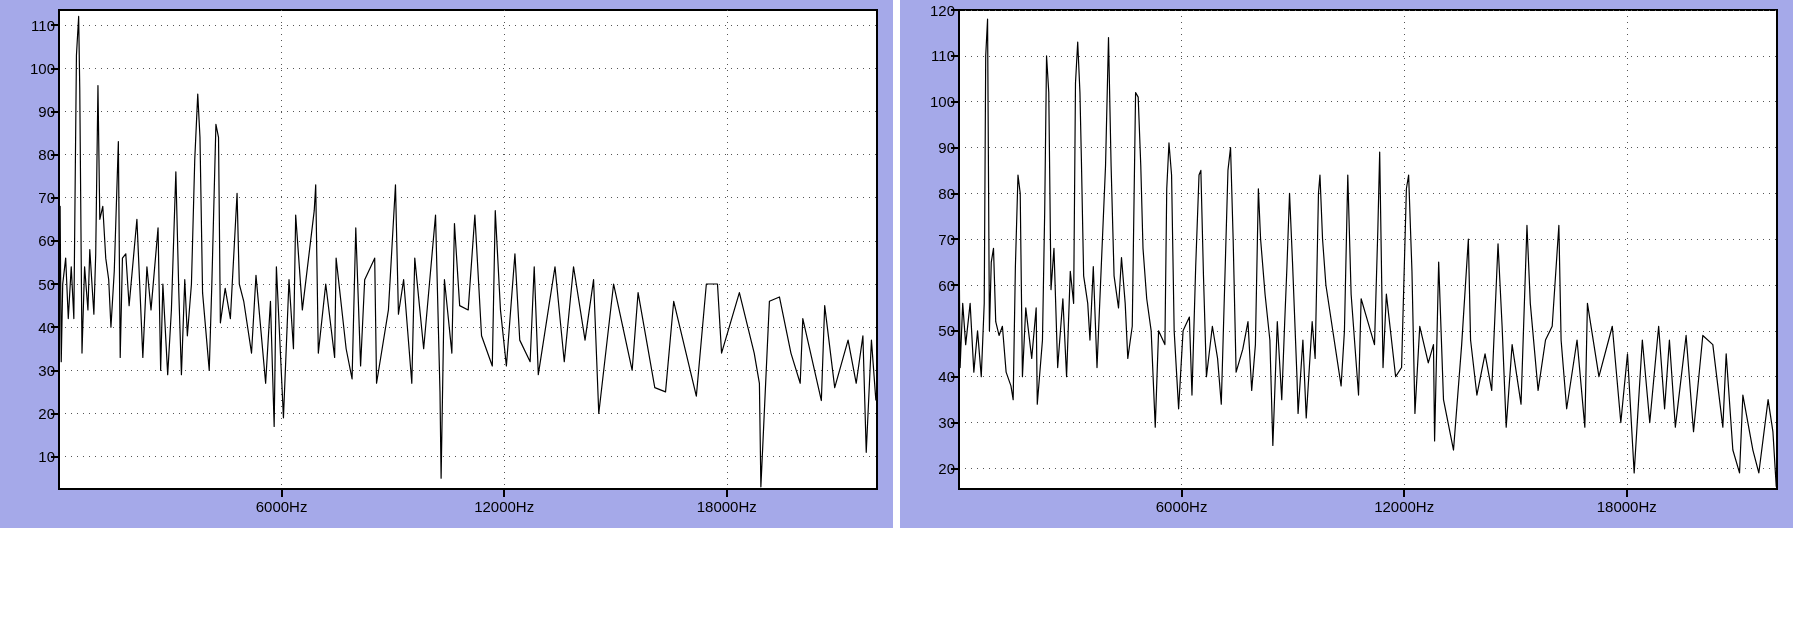  What do you see at coordinates (942, 10) in the screenshot?
I see `y-tick-label: 120` at bounding box center [942, 10].